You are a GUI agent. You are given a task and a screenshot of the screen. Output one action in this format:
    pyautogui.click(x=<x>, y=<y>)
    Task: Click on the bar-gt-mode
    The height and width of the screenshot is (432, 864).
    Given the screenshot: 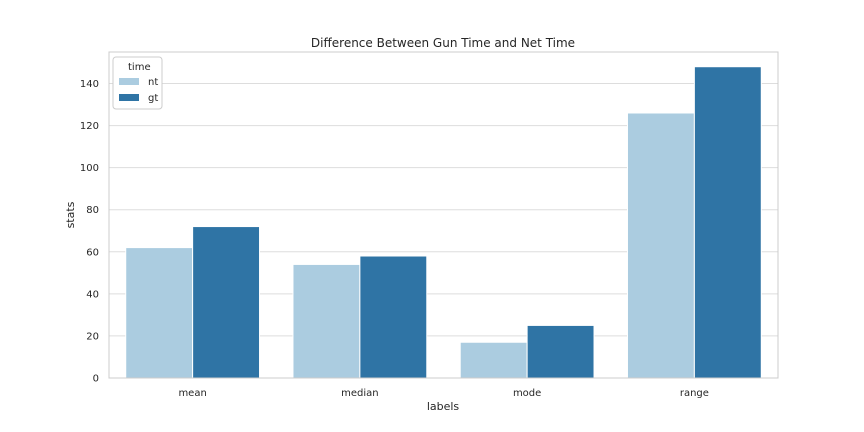 What is the action you would take?
    pyautogui.click(x=560, y=351)
    